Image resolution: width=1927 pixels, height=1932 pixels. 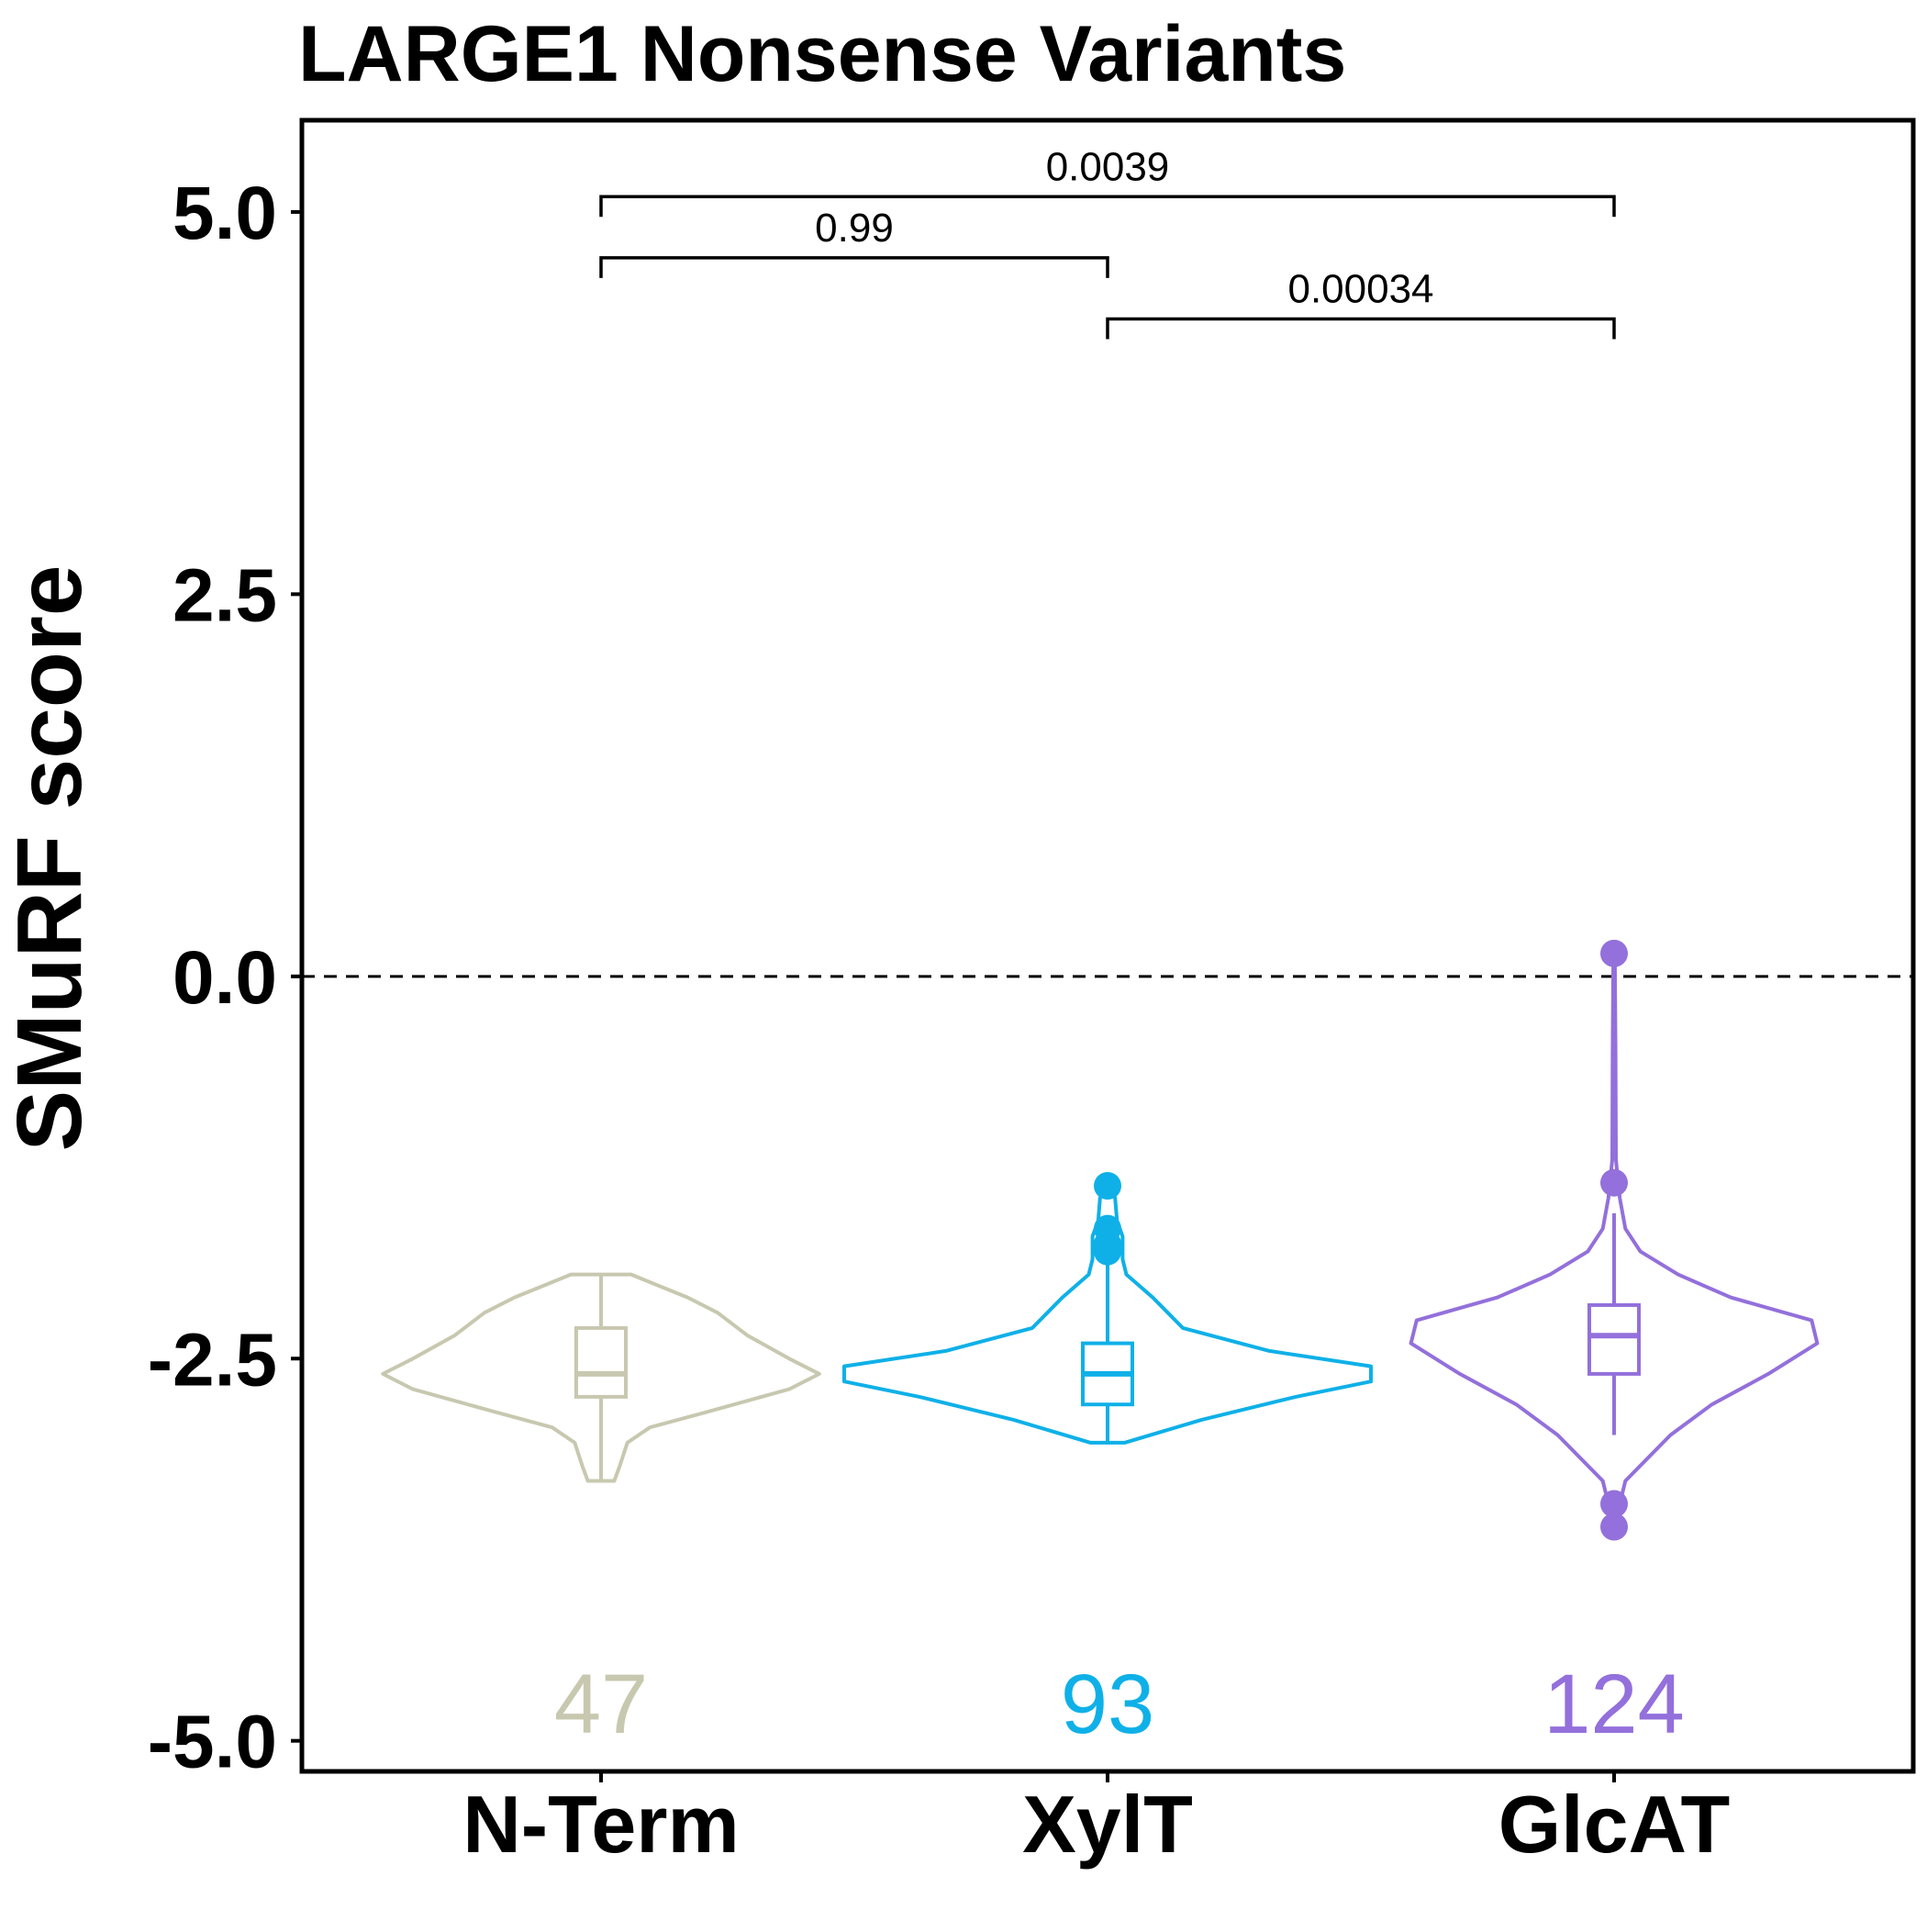 What do you see at coordinates (1614, 1705) in the screenshot?
I see `group-count-label: 124` at bounding box center [1614, 1705].